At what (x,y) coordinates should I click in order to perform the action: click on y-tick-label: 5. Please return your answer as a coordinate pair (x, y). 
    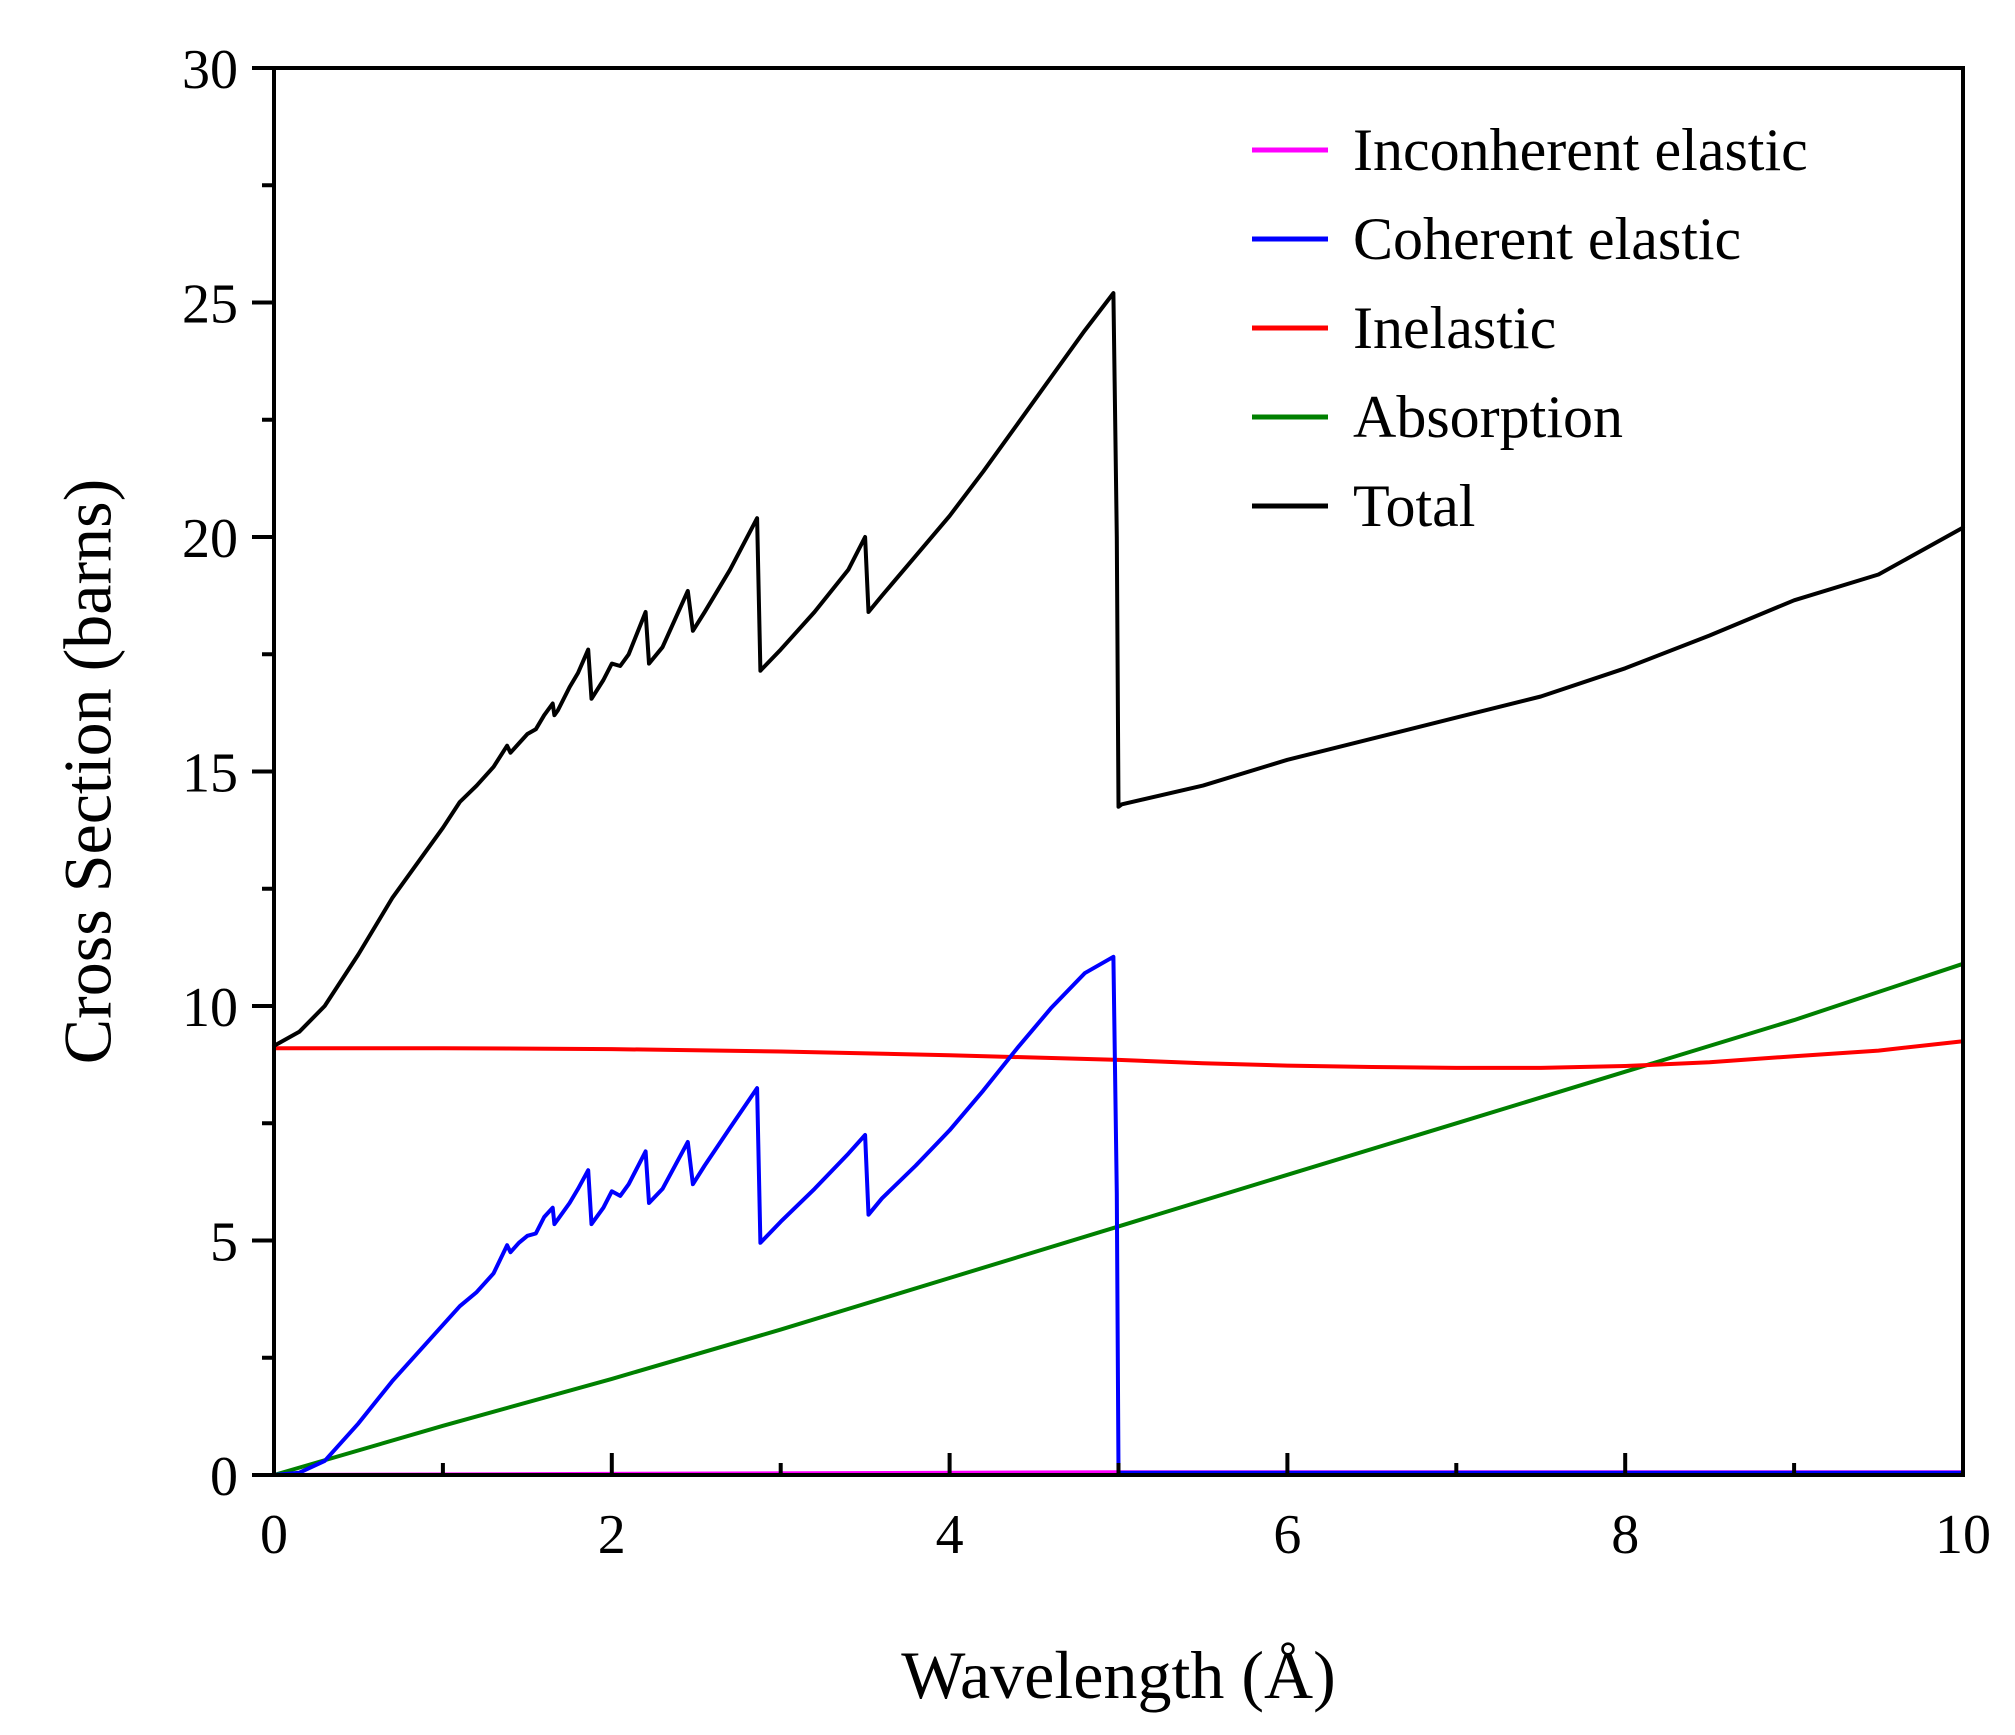
    Looking at the image, I should click on (224, 1243).